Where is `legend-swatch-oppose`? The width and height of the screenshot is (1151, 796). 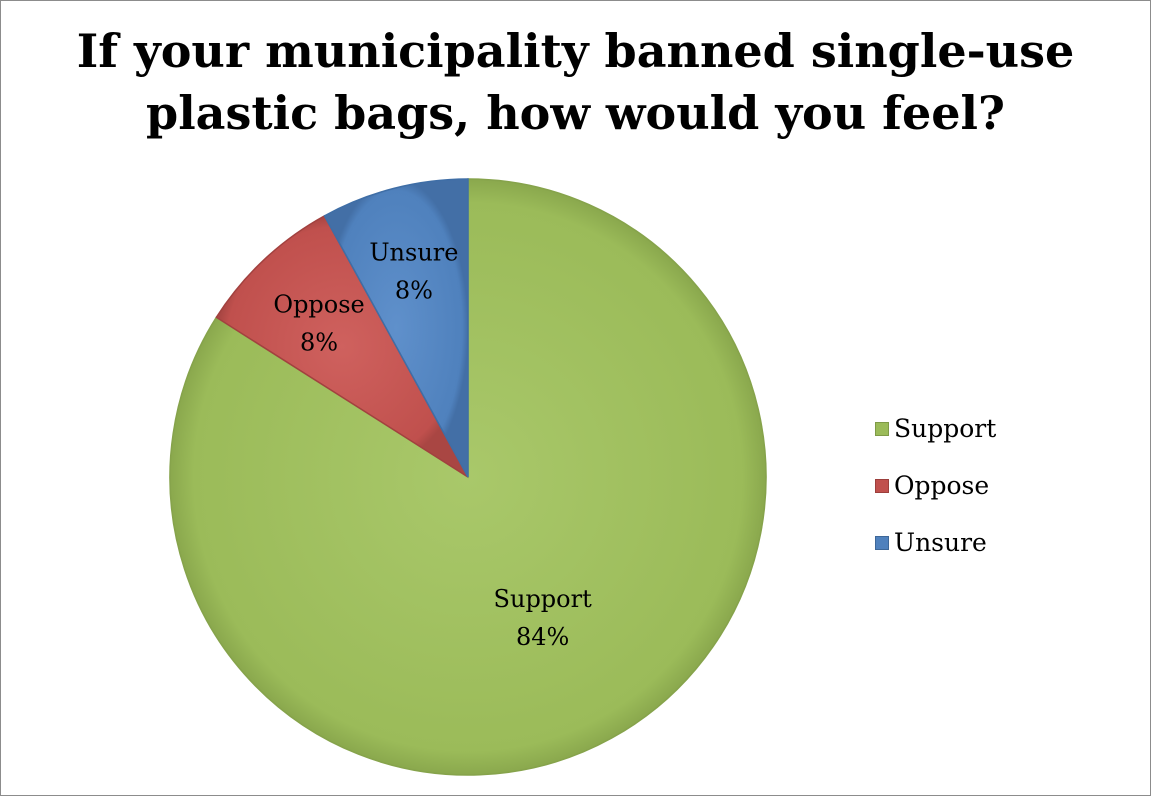 legend-swatch-oppose is located at coordinates (882, 485).